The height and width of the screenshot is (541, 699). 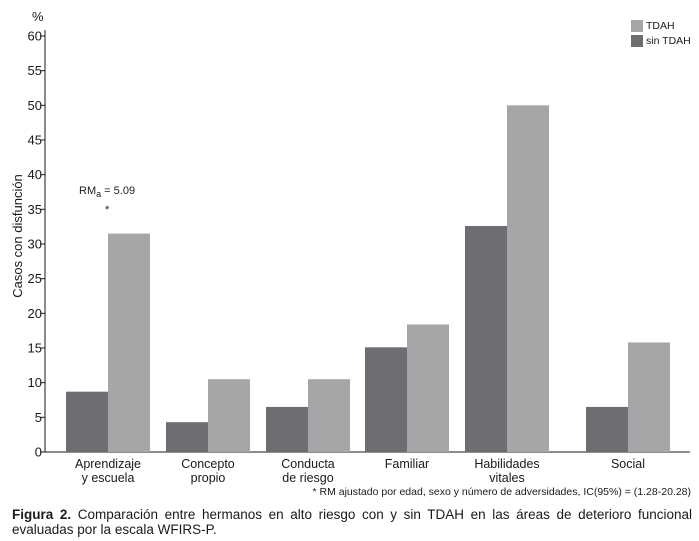 I want to click on y-tick-label: 50, so click(x=35, y=105).